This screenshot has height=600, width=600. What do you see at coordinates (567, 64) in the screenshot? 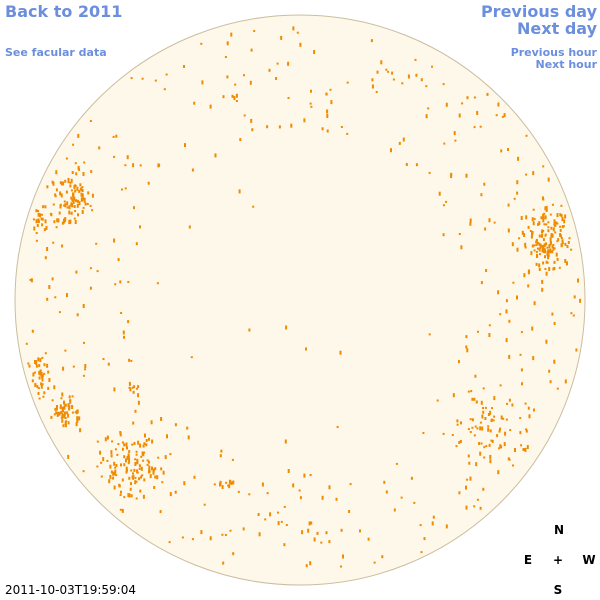
I see `next-hour-link: Next hour` at bounding box center [567, 64].